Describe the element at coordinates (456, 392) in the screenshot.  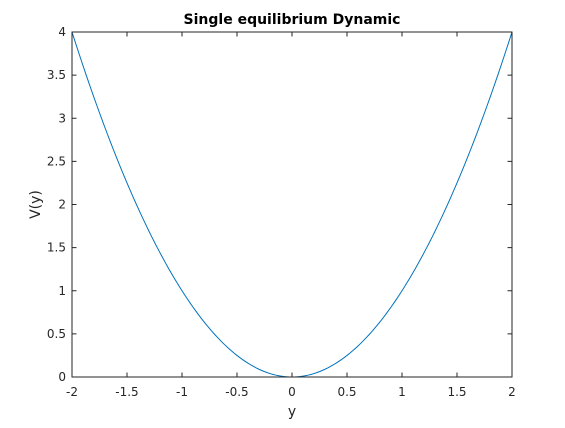
I see `x-tick-label: 1.5` at that location.